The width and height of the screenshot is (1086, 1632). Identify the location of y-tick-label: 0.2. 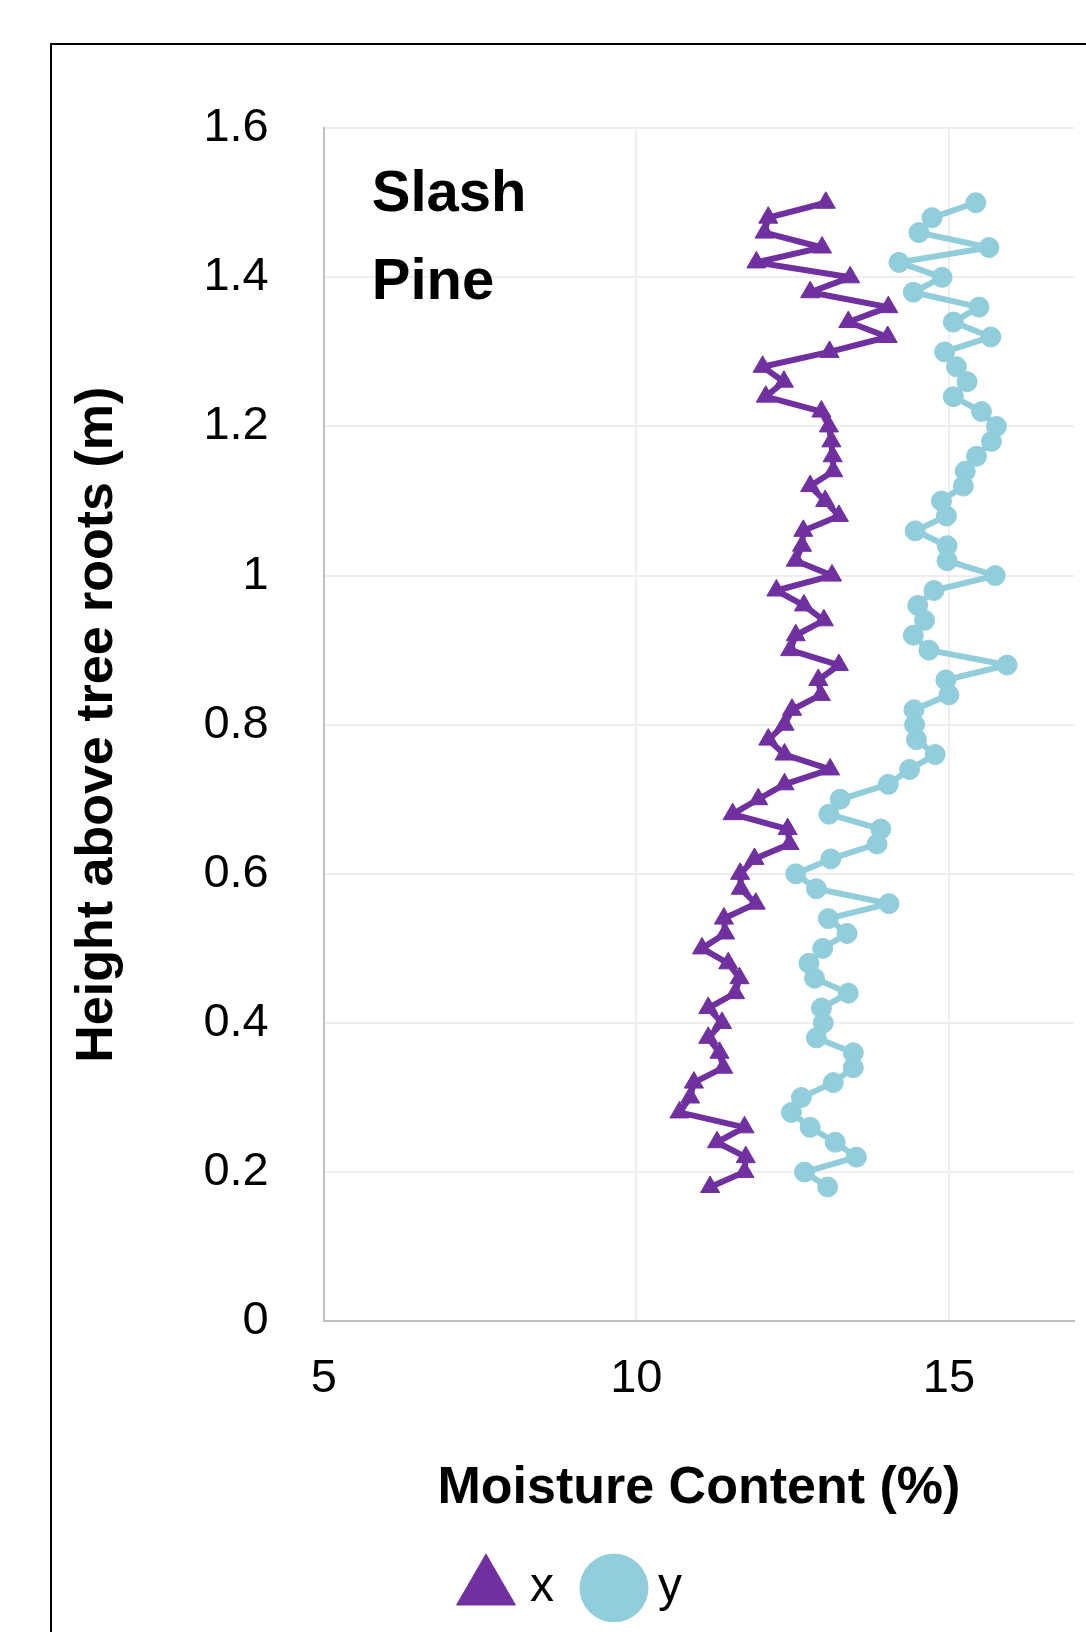
(236, 1169).